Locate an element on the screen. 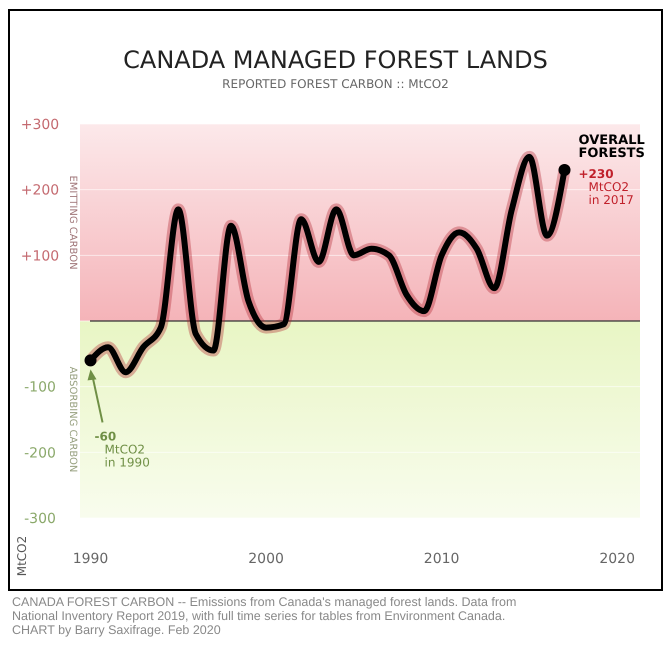 This screenshot has width=671, height=656. text: CANADA FOREST CARBON -- Emissions from Canada's managed forest lands. Data from is located at coordinates (264, 602).